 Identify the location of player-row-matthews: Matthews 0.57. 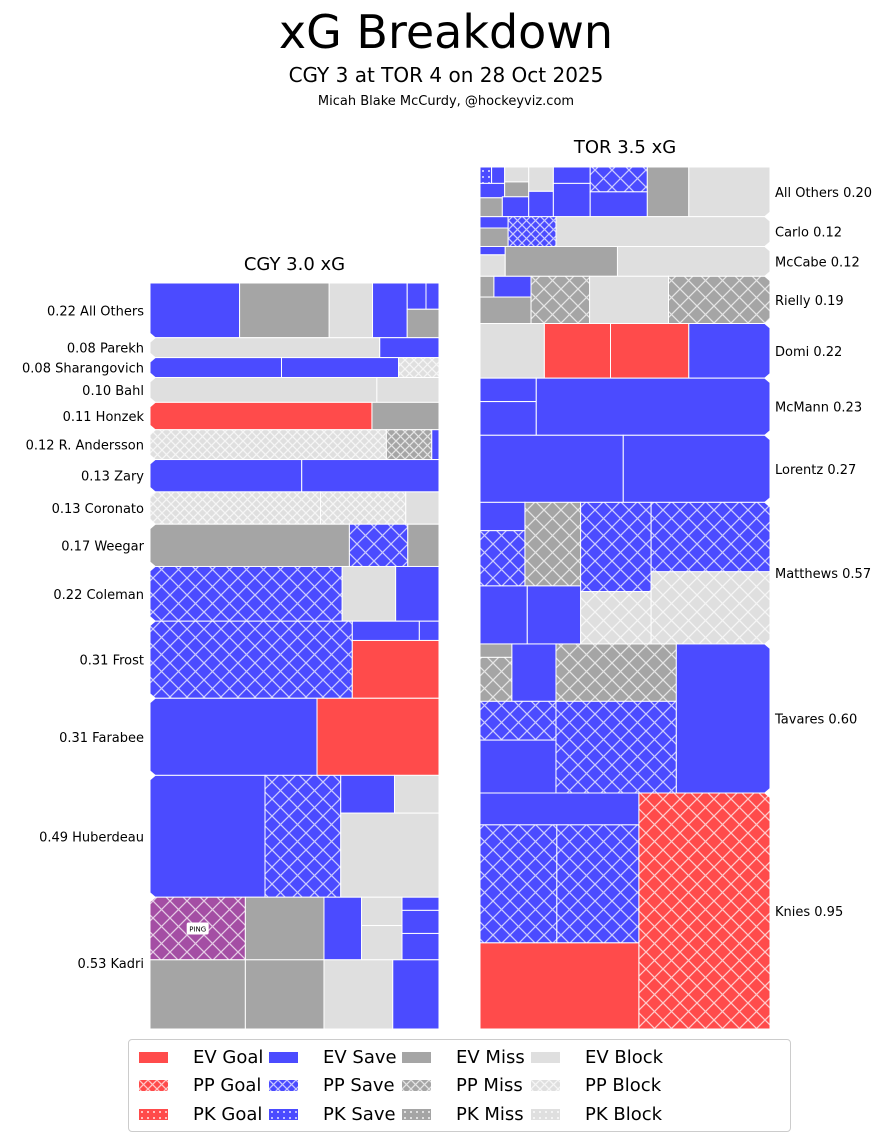
(675, 570).